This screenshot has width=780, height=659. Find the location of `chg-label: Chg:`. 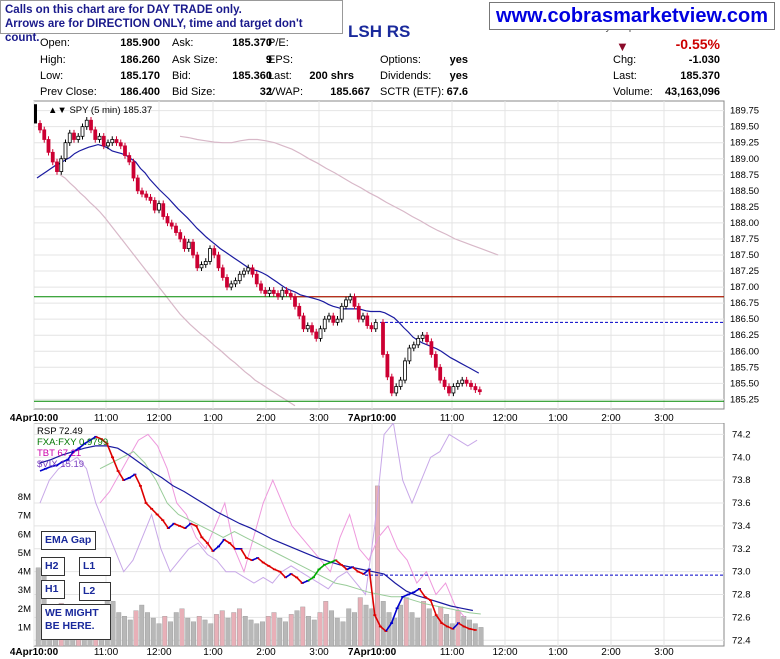

chg-label: Chg: is located at coordinates (625, 60).